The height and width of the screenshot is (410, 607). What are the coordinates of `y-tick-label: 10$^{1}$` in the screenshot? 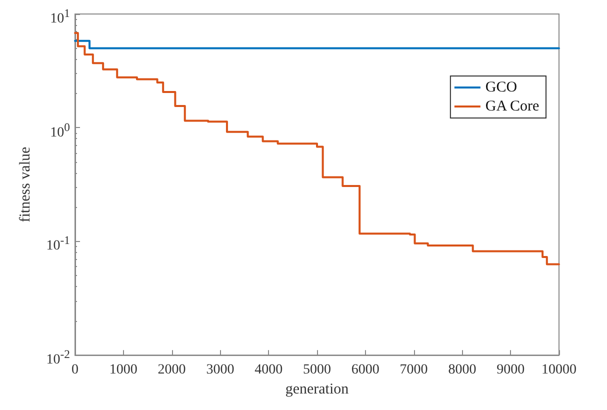 It's located at (60, 16).